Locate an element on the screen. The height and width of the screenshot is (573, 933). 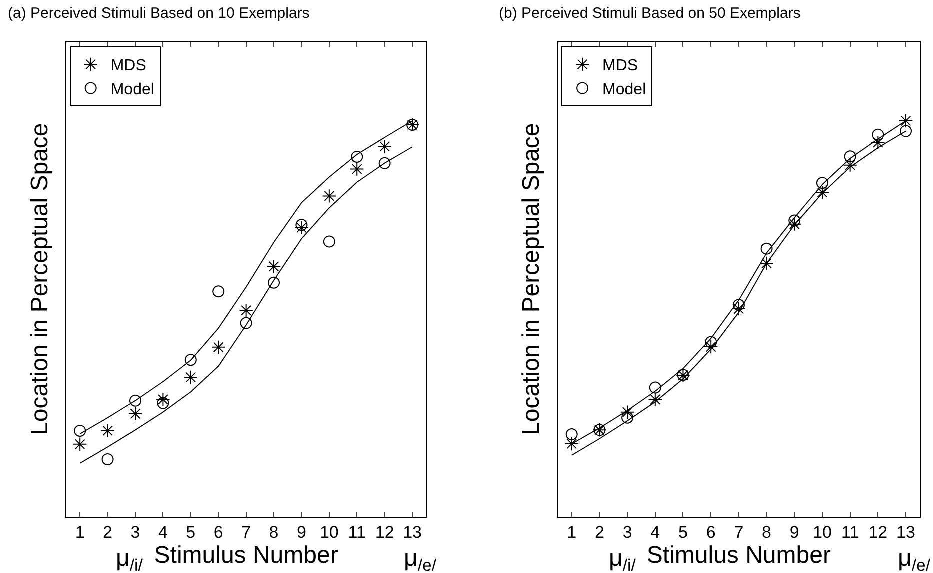
chart-title: (b) Perceived Stimuli Based on 50 Exemplars is located at coordinates (650, 13).